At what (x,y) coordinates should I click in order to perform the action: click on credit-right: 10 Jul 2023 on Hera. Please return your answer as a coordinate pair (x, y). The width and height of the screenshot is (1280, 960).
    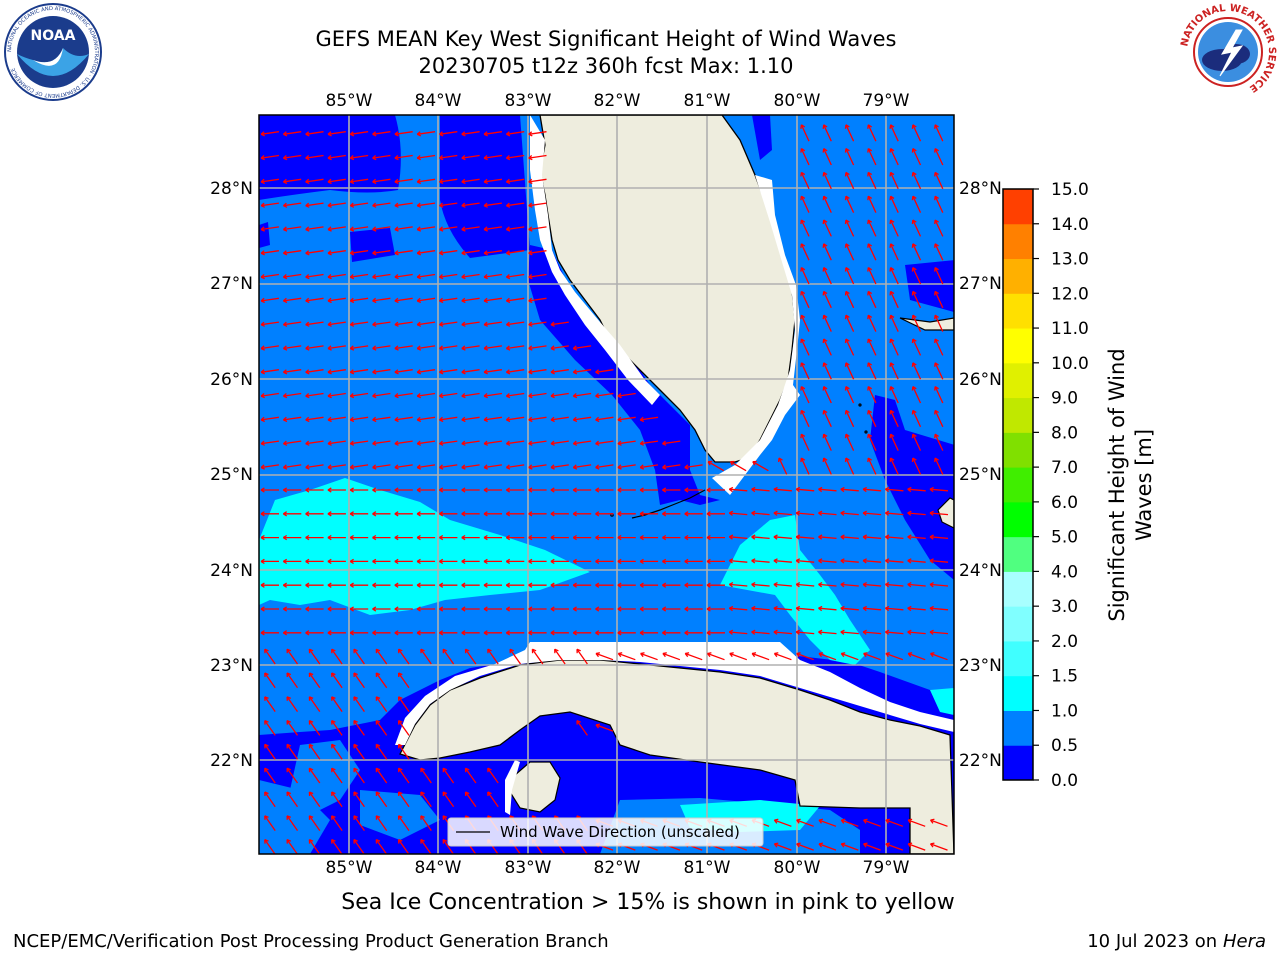
    Looking at the image, I should click on (1176, 941).